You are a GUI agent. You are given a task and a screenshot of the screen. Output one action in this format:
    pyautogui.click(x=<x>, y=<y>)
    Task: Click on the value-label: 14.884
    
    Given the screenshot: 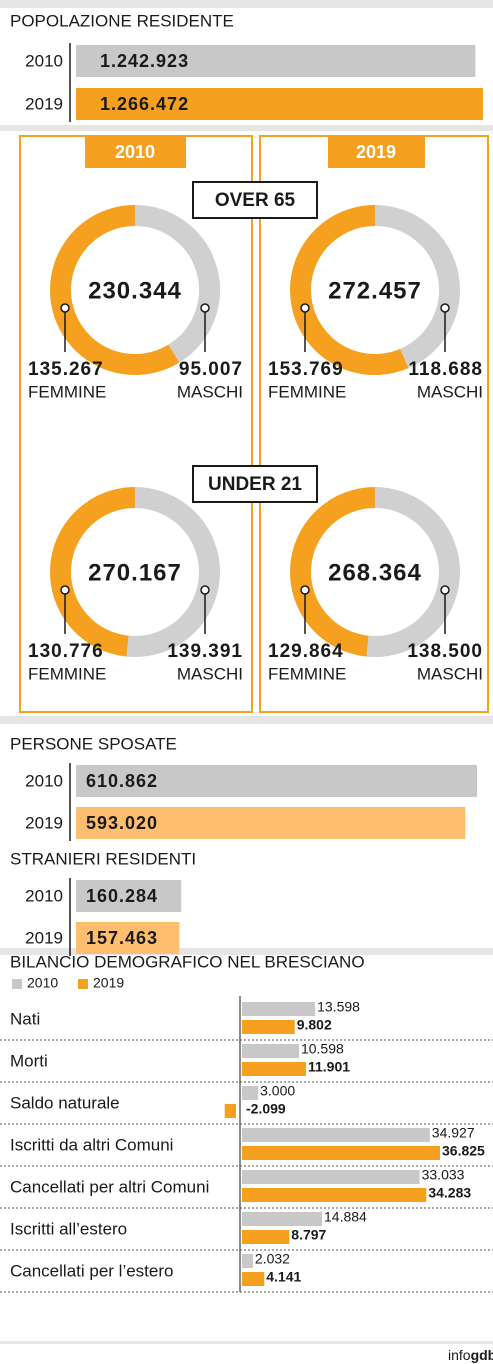 What is the action you would take?
    pyautogui.click(x=345, y=1217)
    